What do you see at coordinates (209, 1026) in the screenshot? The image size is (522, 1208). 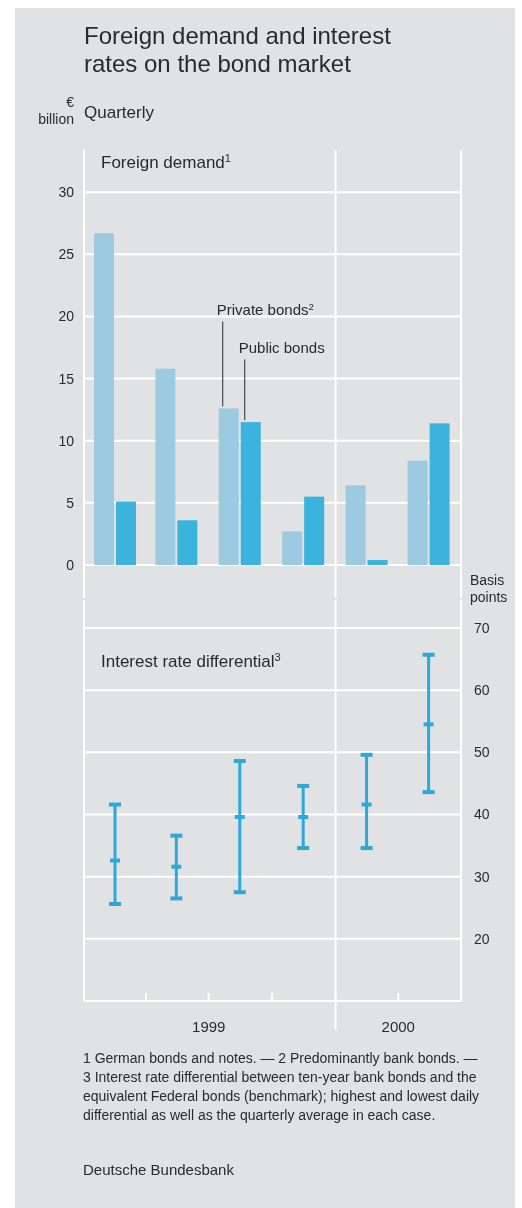 I see `x-tick-label: 1999` at bounding box center [209, 1026].